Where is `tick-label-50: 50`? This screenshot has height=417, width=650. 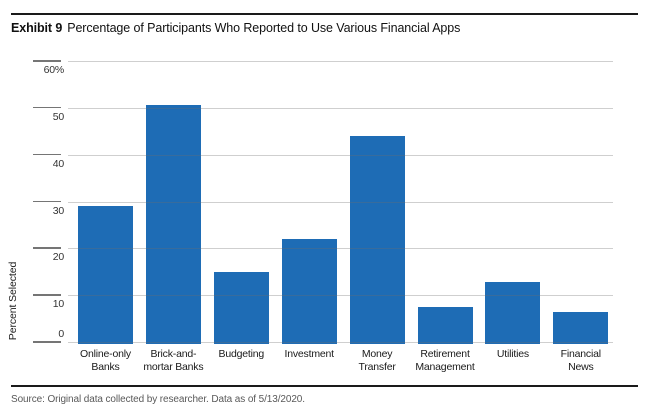
tick-label-50: 50 is located at coordinates (58, 116).